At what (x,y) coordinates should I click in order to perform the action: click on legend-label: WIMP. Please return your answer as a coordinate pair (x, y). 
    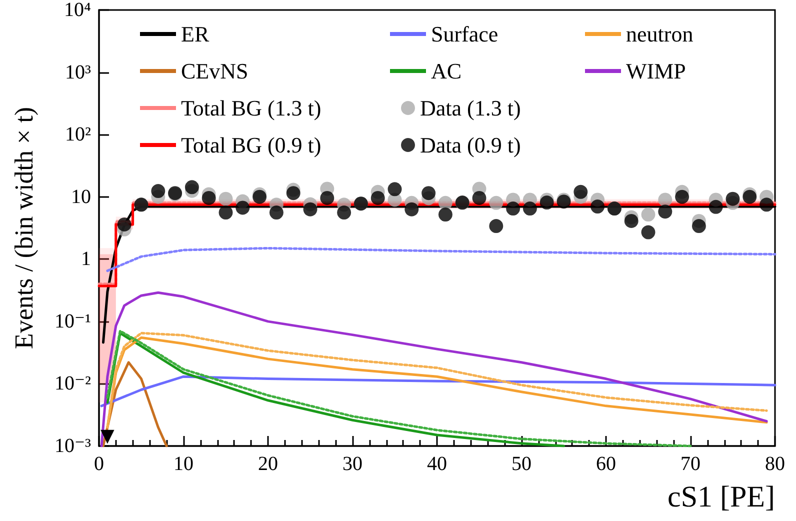
    Looking at the image, I should click on (656, 71).